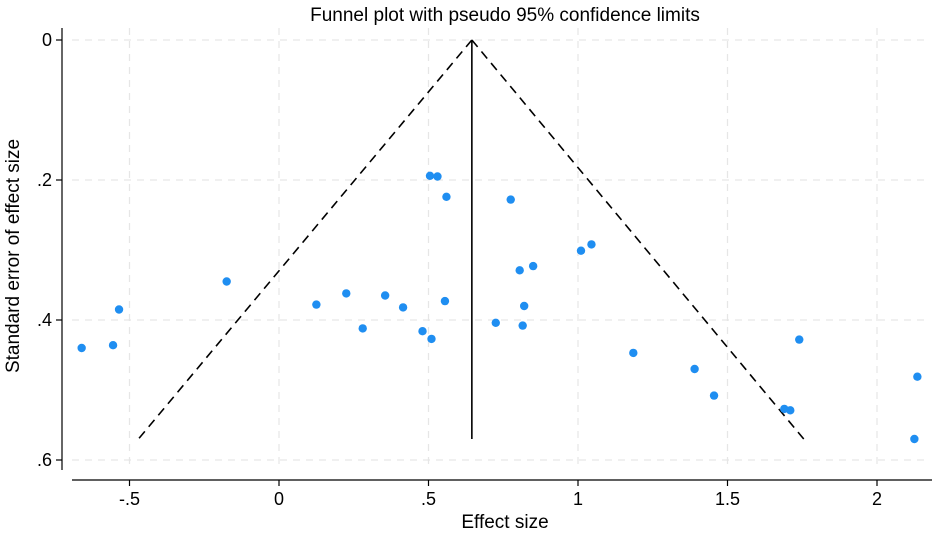 The width and height of the screenshot is (936, 534). Describe the element at coordinates (50, 249) in the screenshot. I see `y-axis: 0 .2 .4 .6` at that location.